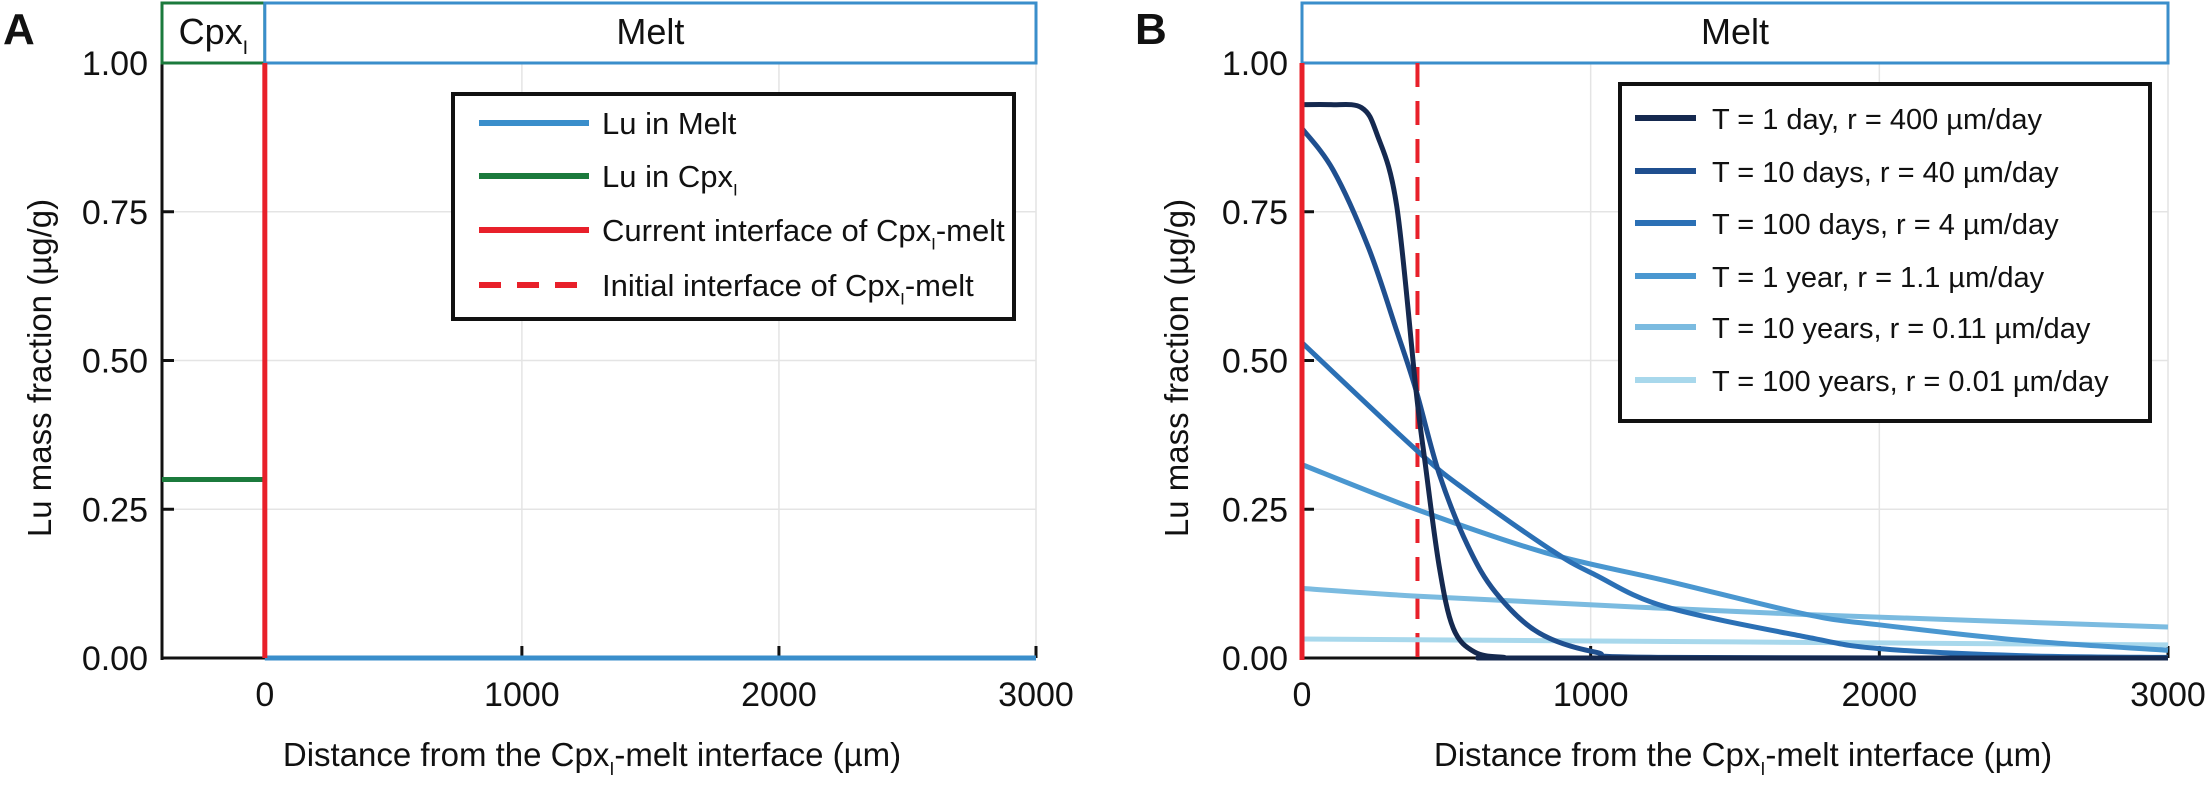  Describe the element at coordinates (669, 123) in the screenshot. I see `legend-label: Lu in Melt` at that location.